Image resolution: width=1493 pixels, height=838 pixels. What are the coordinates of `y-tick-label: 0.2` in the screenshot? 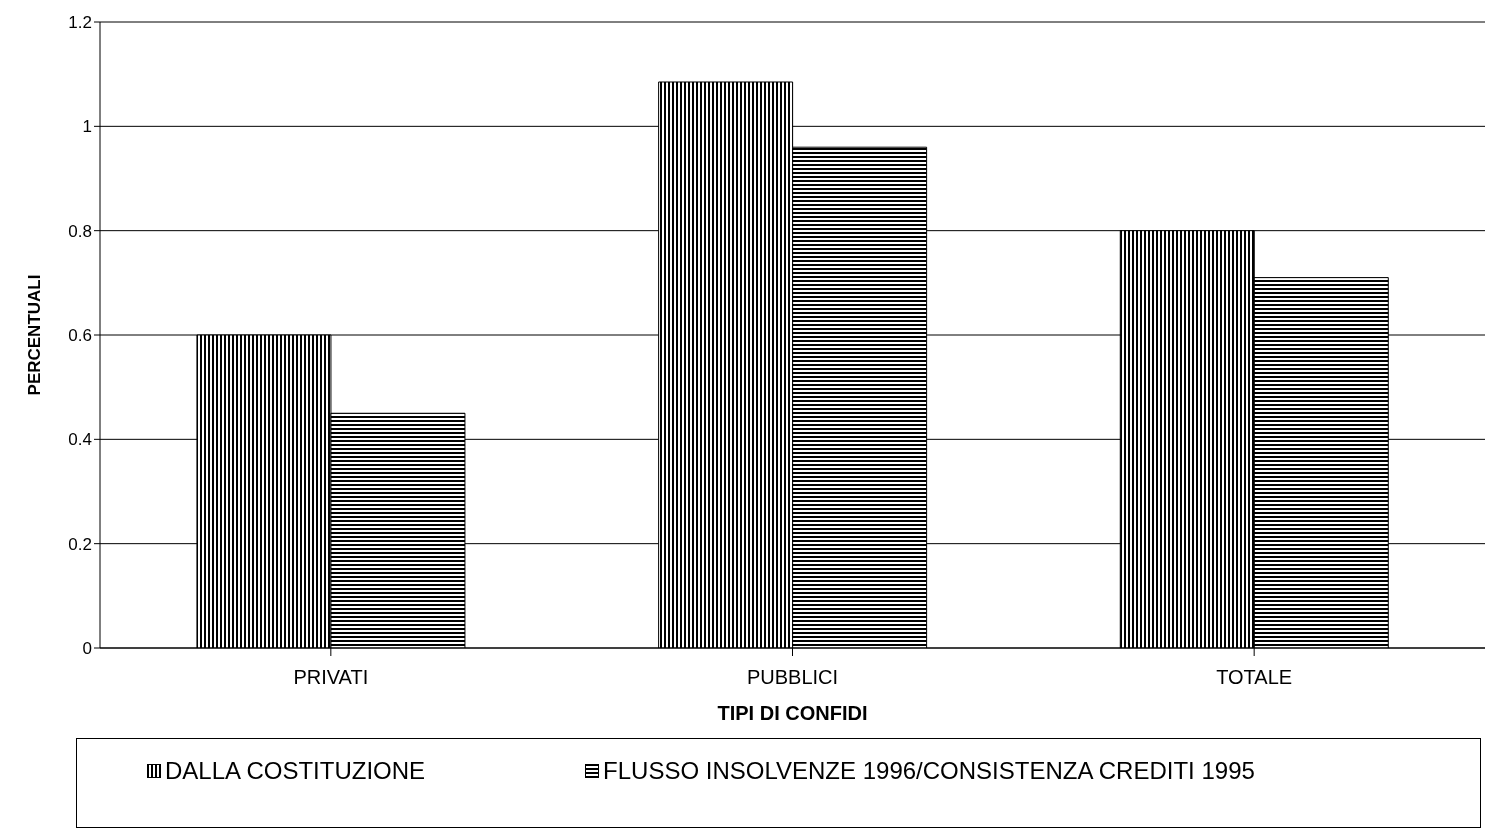 It's located at (80, 544).